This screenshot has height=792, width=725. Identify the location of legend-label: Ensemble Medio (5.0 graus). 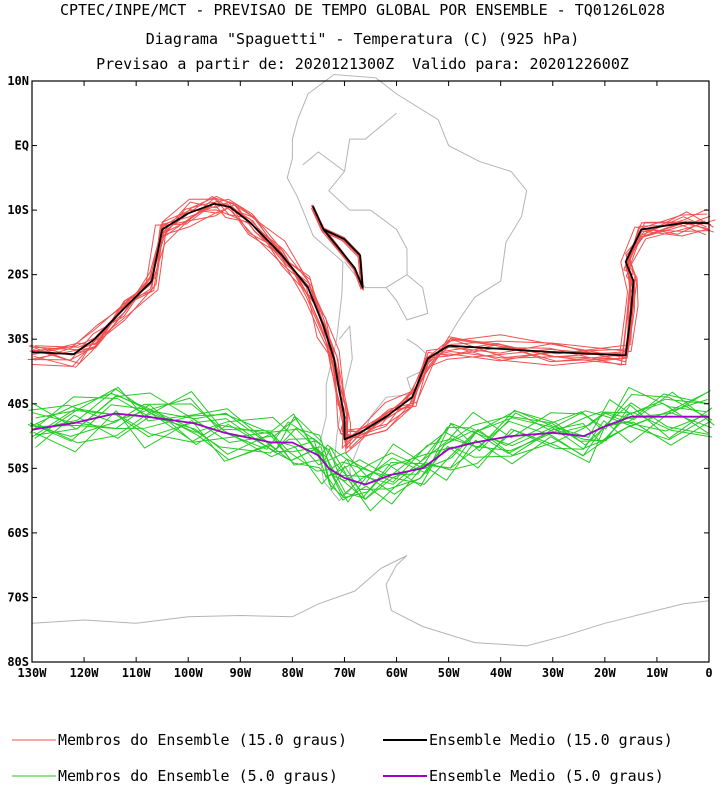
(546, 776).